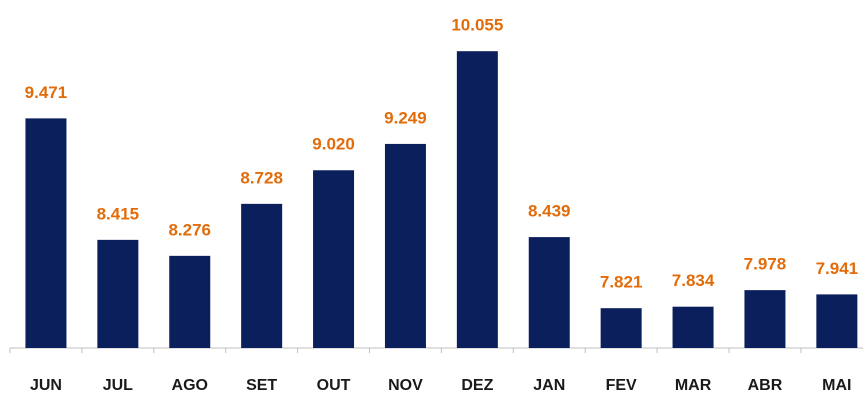 This screenshot has width=863, height=401. Describe the element at coordinates (621, 385) in the screenshot. I see `x-tick-label: FEV` at that location.